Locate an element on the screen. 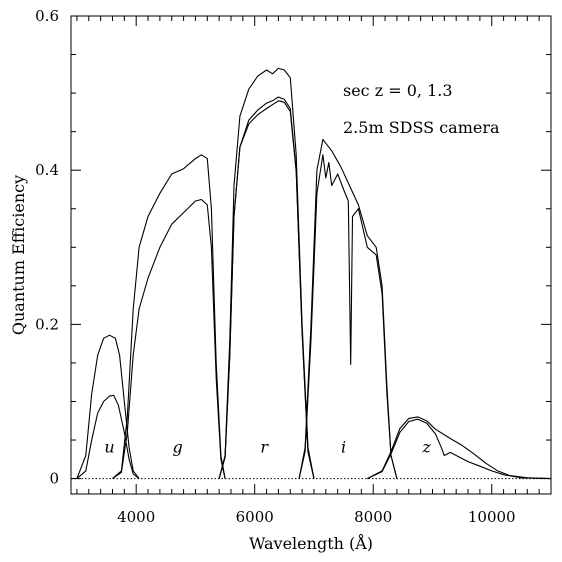  band-label-i: i is located at coordinates (343, 447).